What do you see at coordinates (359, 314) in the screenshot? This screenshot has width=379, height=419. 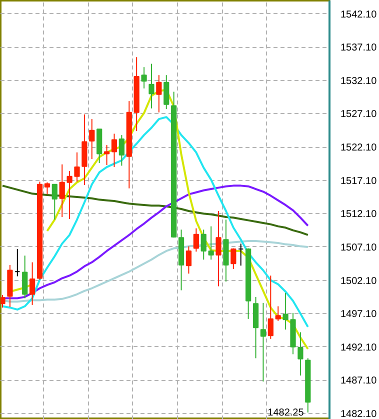 I see `y-tick-label: 1497.10` at bounding box center [359, 314].